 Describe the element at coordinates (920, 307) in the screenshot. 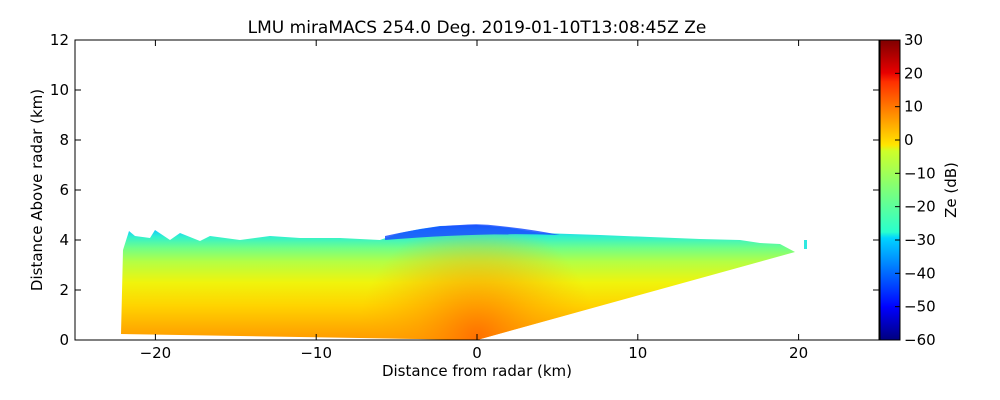

I see `colorbar-tick-label: −50` at that location.